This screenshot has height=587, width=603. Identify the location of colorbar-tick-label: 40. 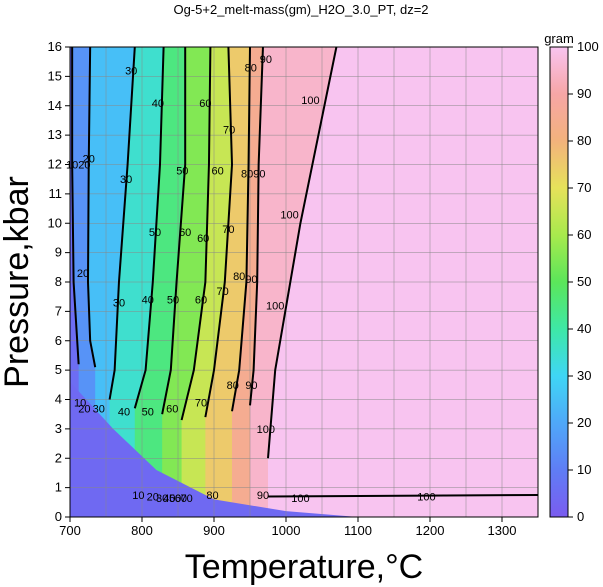
(584, 328).